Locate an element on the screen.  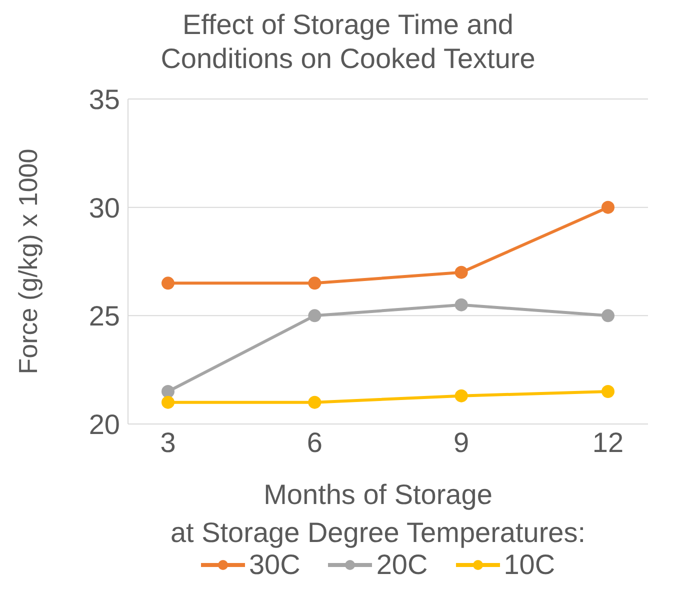
legend-label: 30C is located at coordinates (274, 565).